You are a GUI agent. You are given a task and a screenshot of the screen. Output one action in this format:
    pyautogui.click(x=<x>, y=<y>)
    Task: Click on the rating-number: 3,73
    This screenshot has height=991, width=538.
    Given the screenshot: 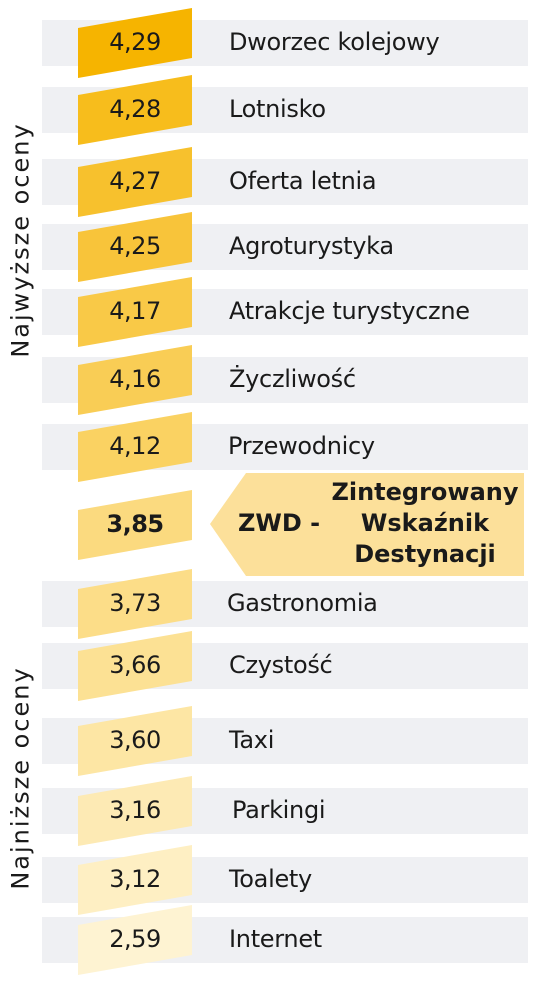 What is the action you would take?
    pyautogui.click(x=135, y=603)
    